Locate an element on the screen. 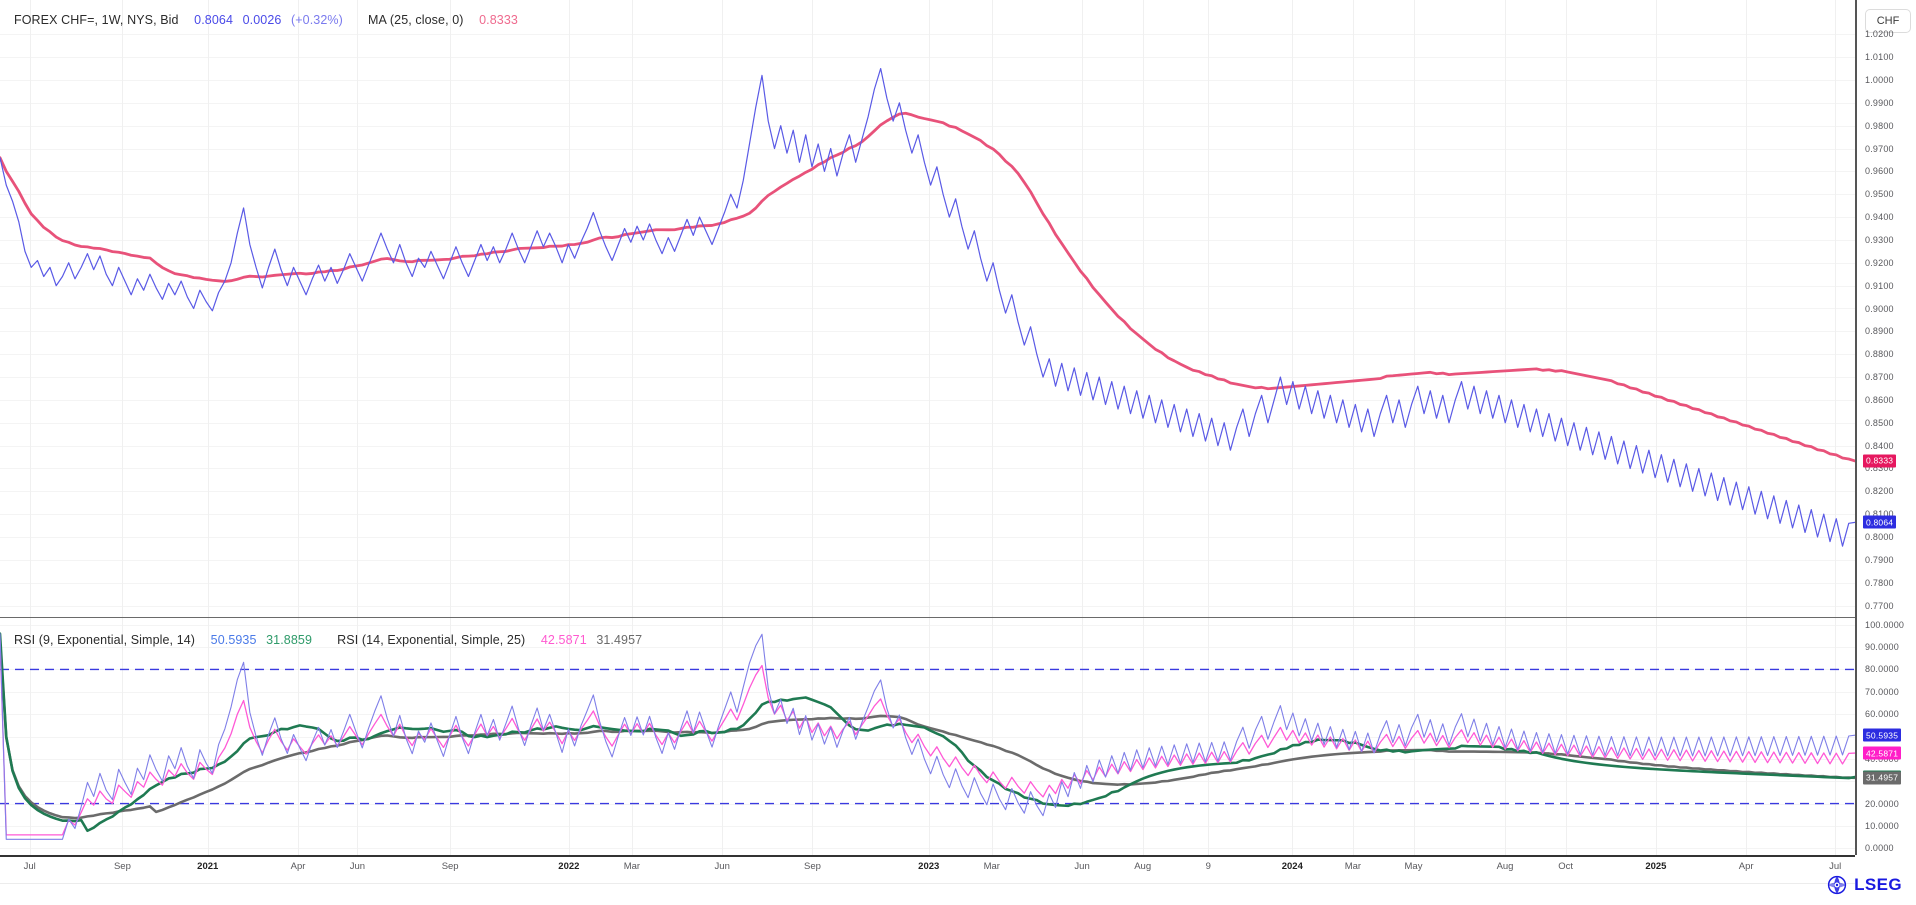 The width and height of the screenshot is (1916, 905). x-axis-line is located at coordinates (927, 856).